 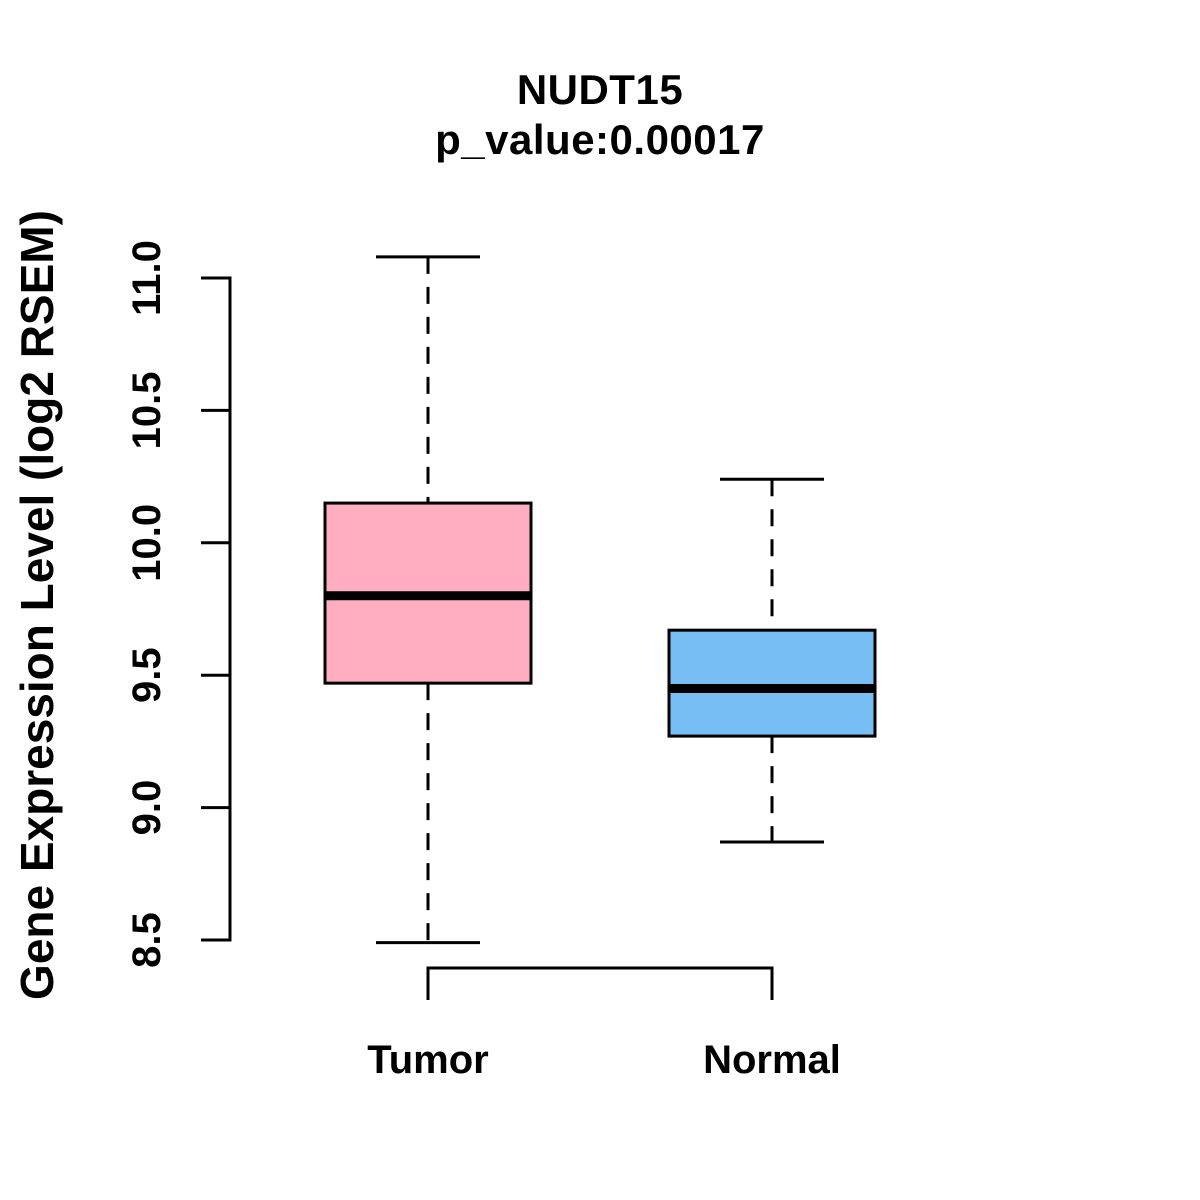 I want to click on y-tick-label: 10.0, so click(x=147, y=543).